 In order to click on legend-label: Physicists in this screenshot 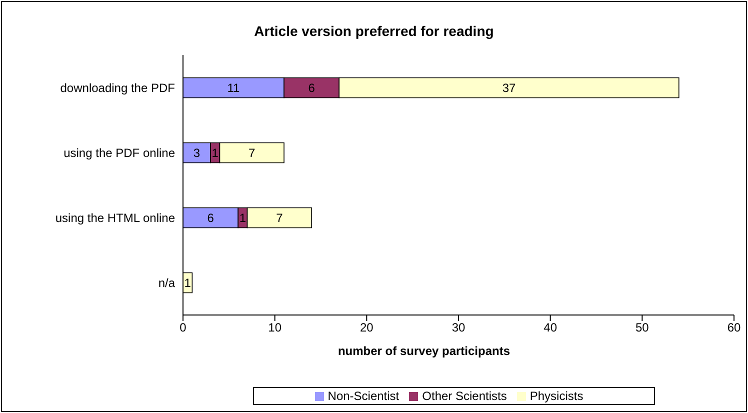, I will do `click(557, 396)`.